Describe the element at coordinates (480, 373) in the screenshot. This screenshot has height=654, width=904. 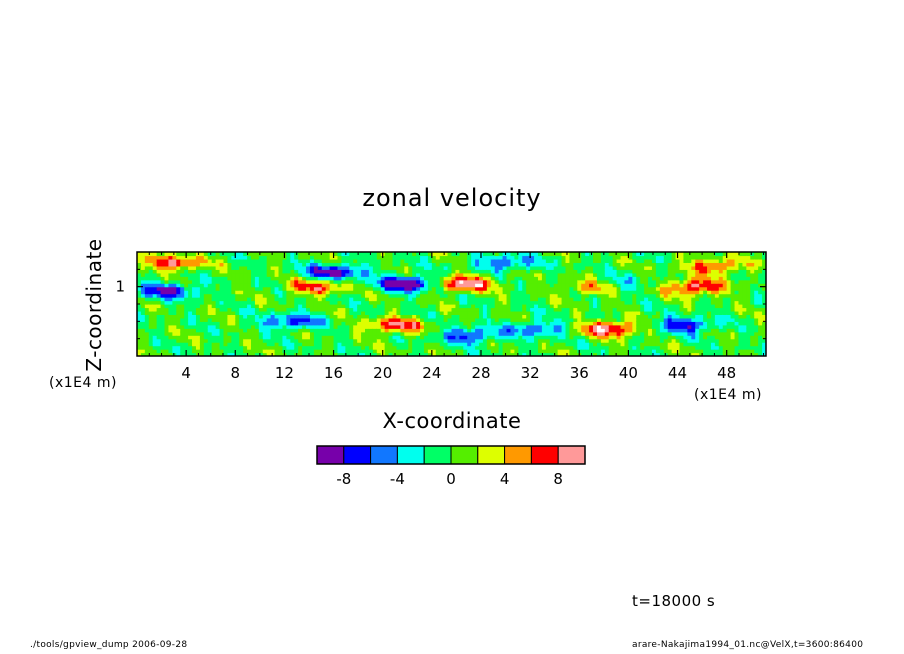
I see `x-tick-label: 28` at that location.